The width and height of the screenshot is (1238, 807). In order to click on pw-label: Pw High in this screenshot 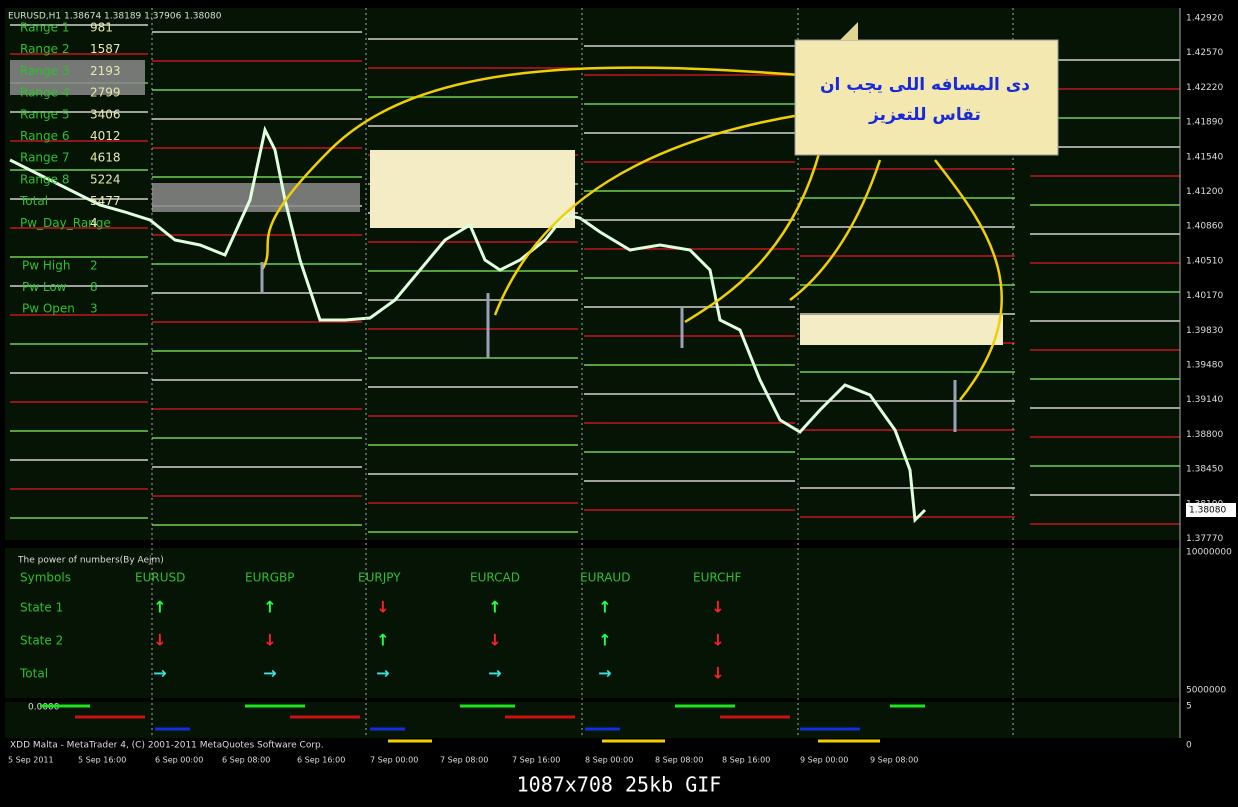, I will do `click(46, 266)`.